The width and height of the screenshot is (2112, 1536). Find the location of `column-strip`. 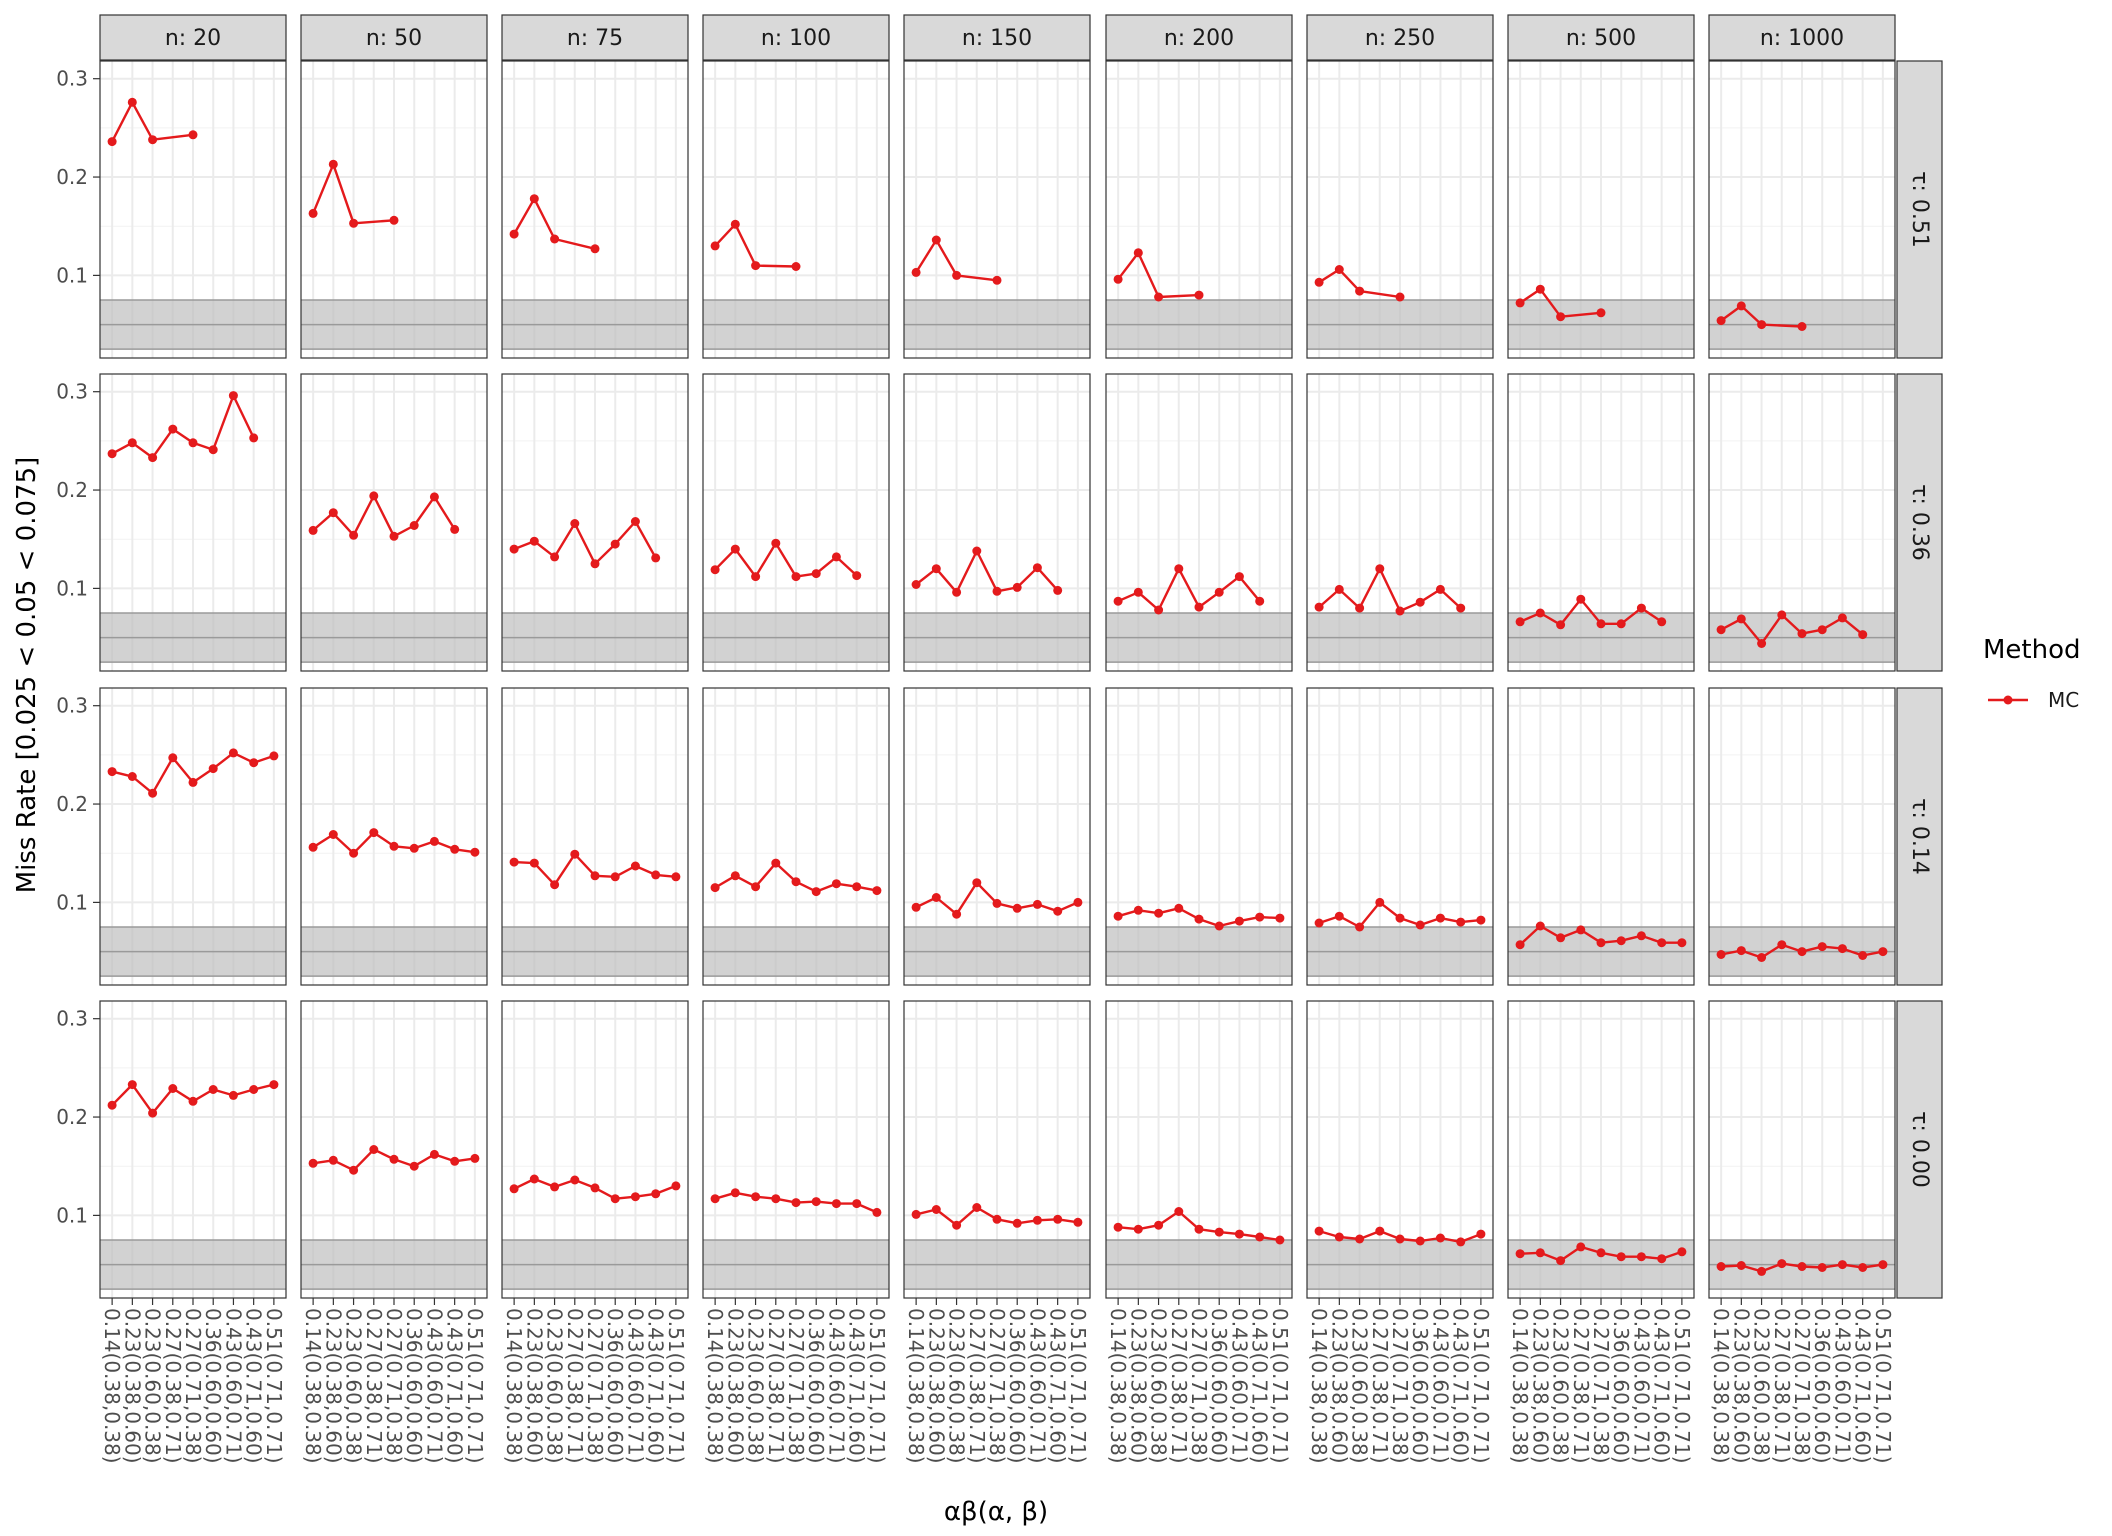

column-strip is located at coordinates (1601, 37).